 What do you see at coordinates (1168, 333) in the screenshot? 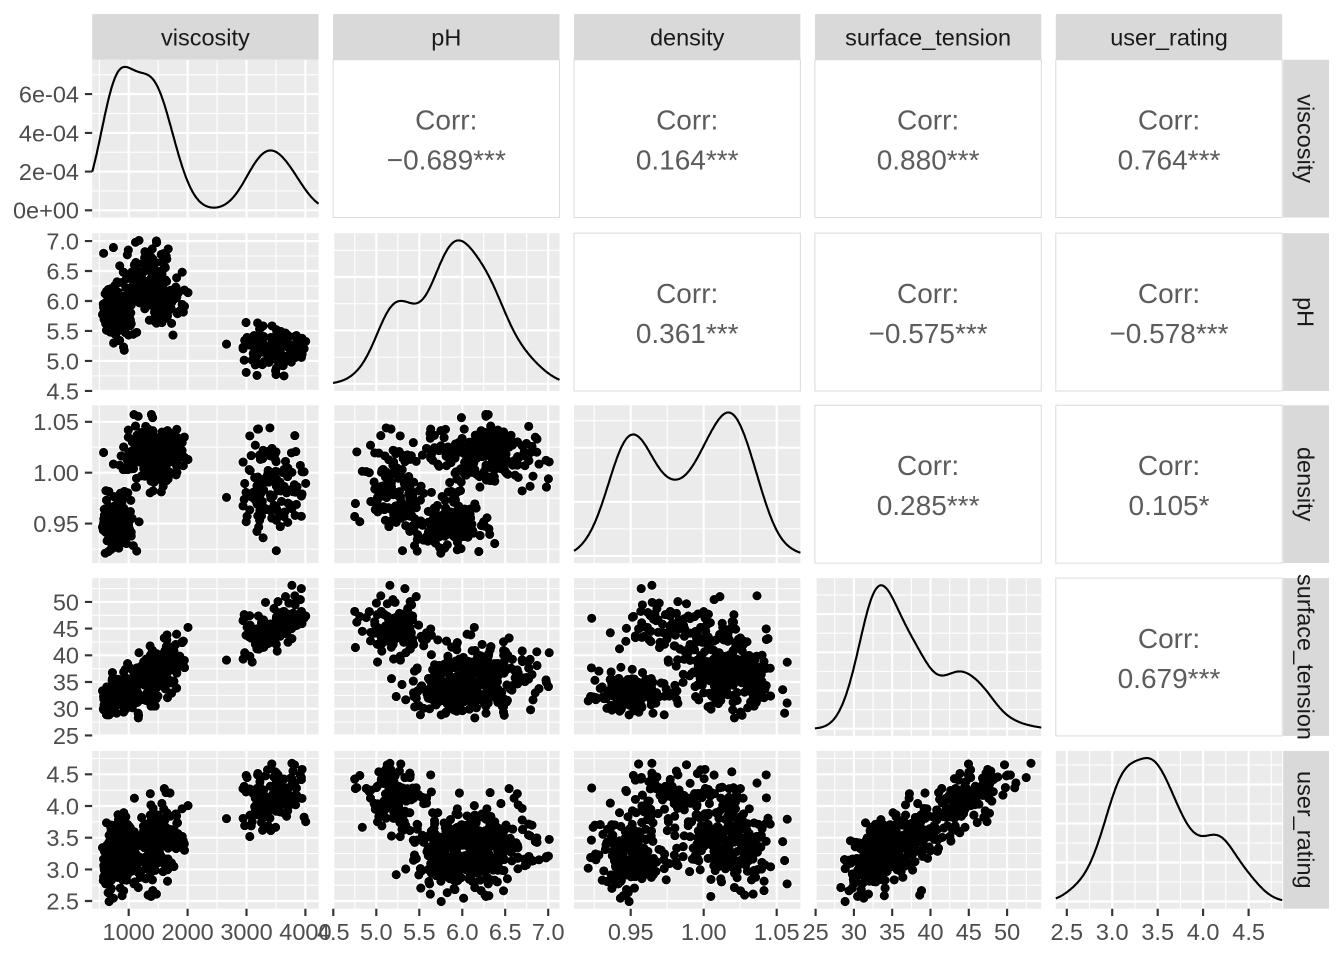
I see `svg-text: −0.578***` at bounding box center [1168, 333].